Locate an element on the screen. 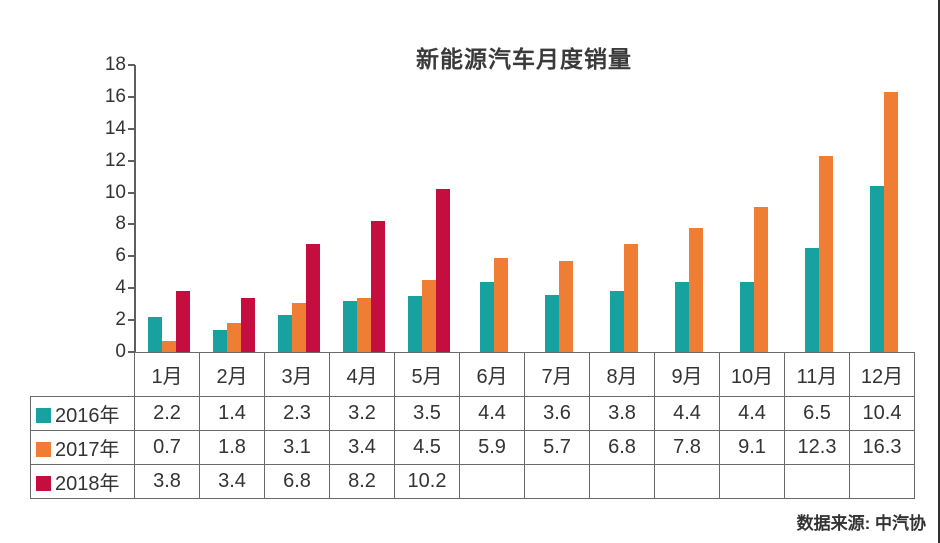  bar-2016年-11月 is located at coordinates (811, 300).